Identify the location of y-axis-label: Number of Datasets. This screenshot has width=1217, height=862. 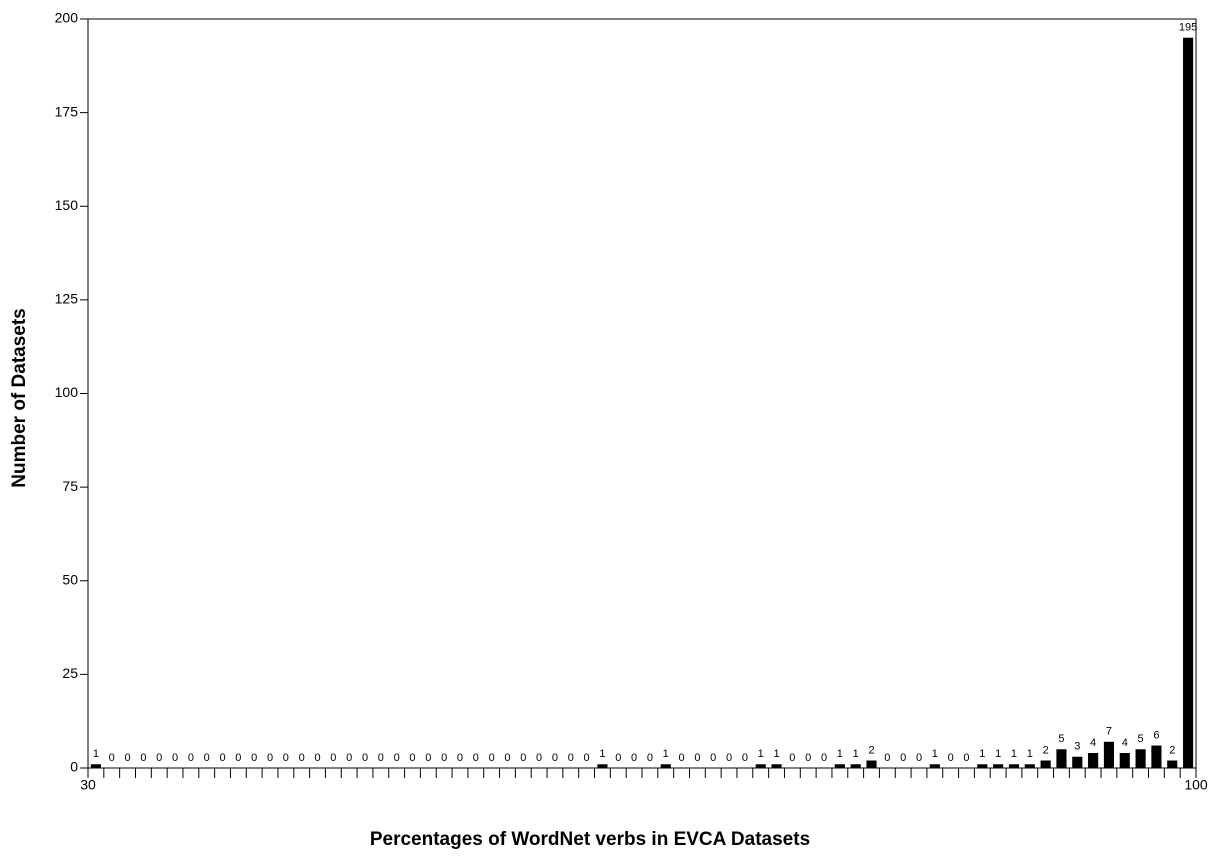
(19, 398).